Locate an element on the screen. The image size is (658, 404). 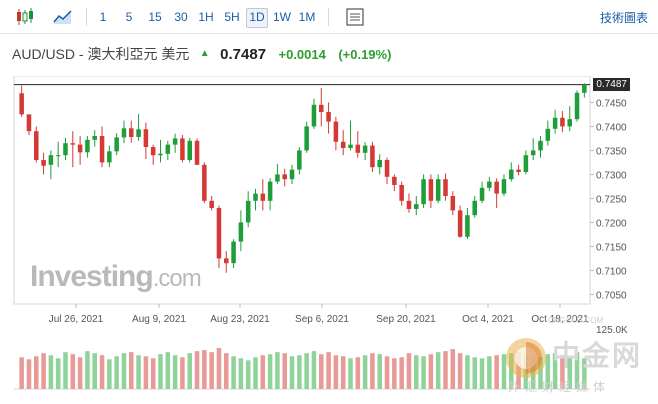
timeframe-15m: 15 is located at coordinates (155, 17).